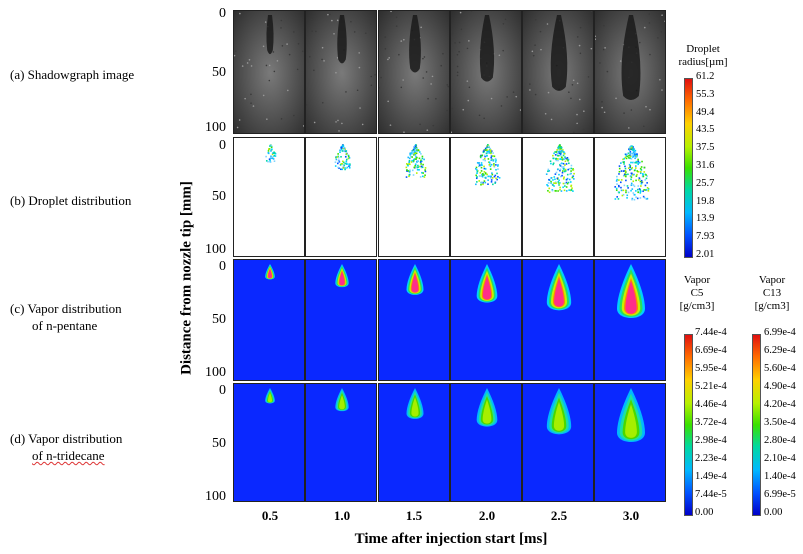  Describe the element at coordinates (780, 440) in the screenshot. I see `c13-colorbar-tick: 2.80e-4` at that location.